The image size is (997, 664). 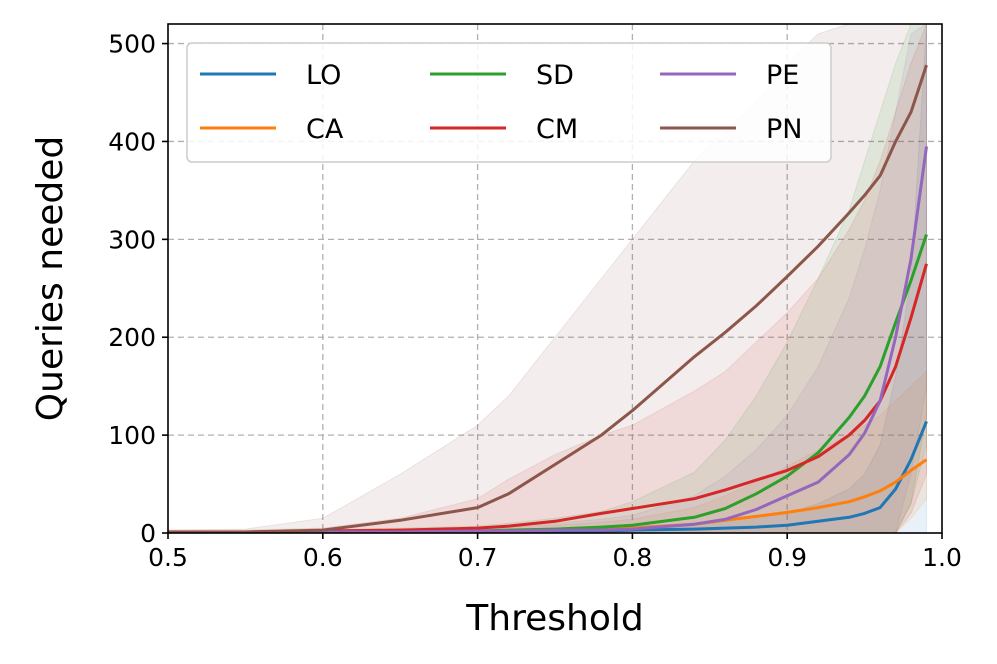 I want to click on legend: LO SD PE CA CM PN, so click(x=509, y=102).